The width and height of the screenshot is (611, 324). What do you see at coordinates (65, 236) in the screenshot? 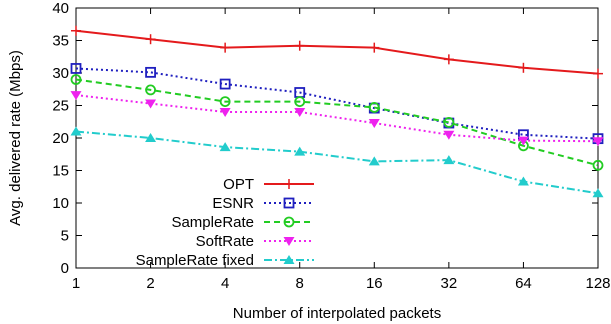
I see `y-tick-label: 5` at bounding box center [65, 236].